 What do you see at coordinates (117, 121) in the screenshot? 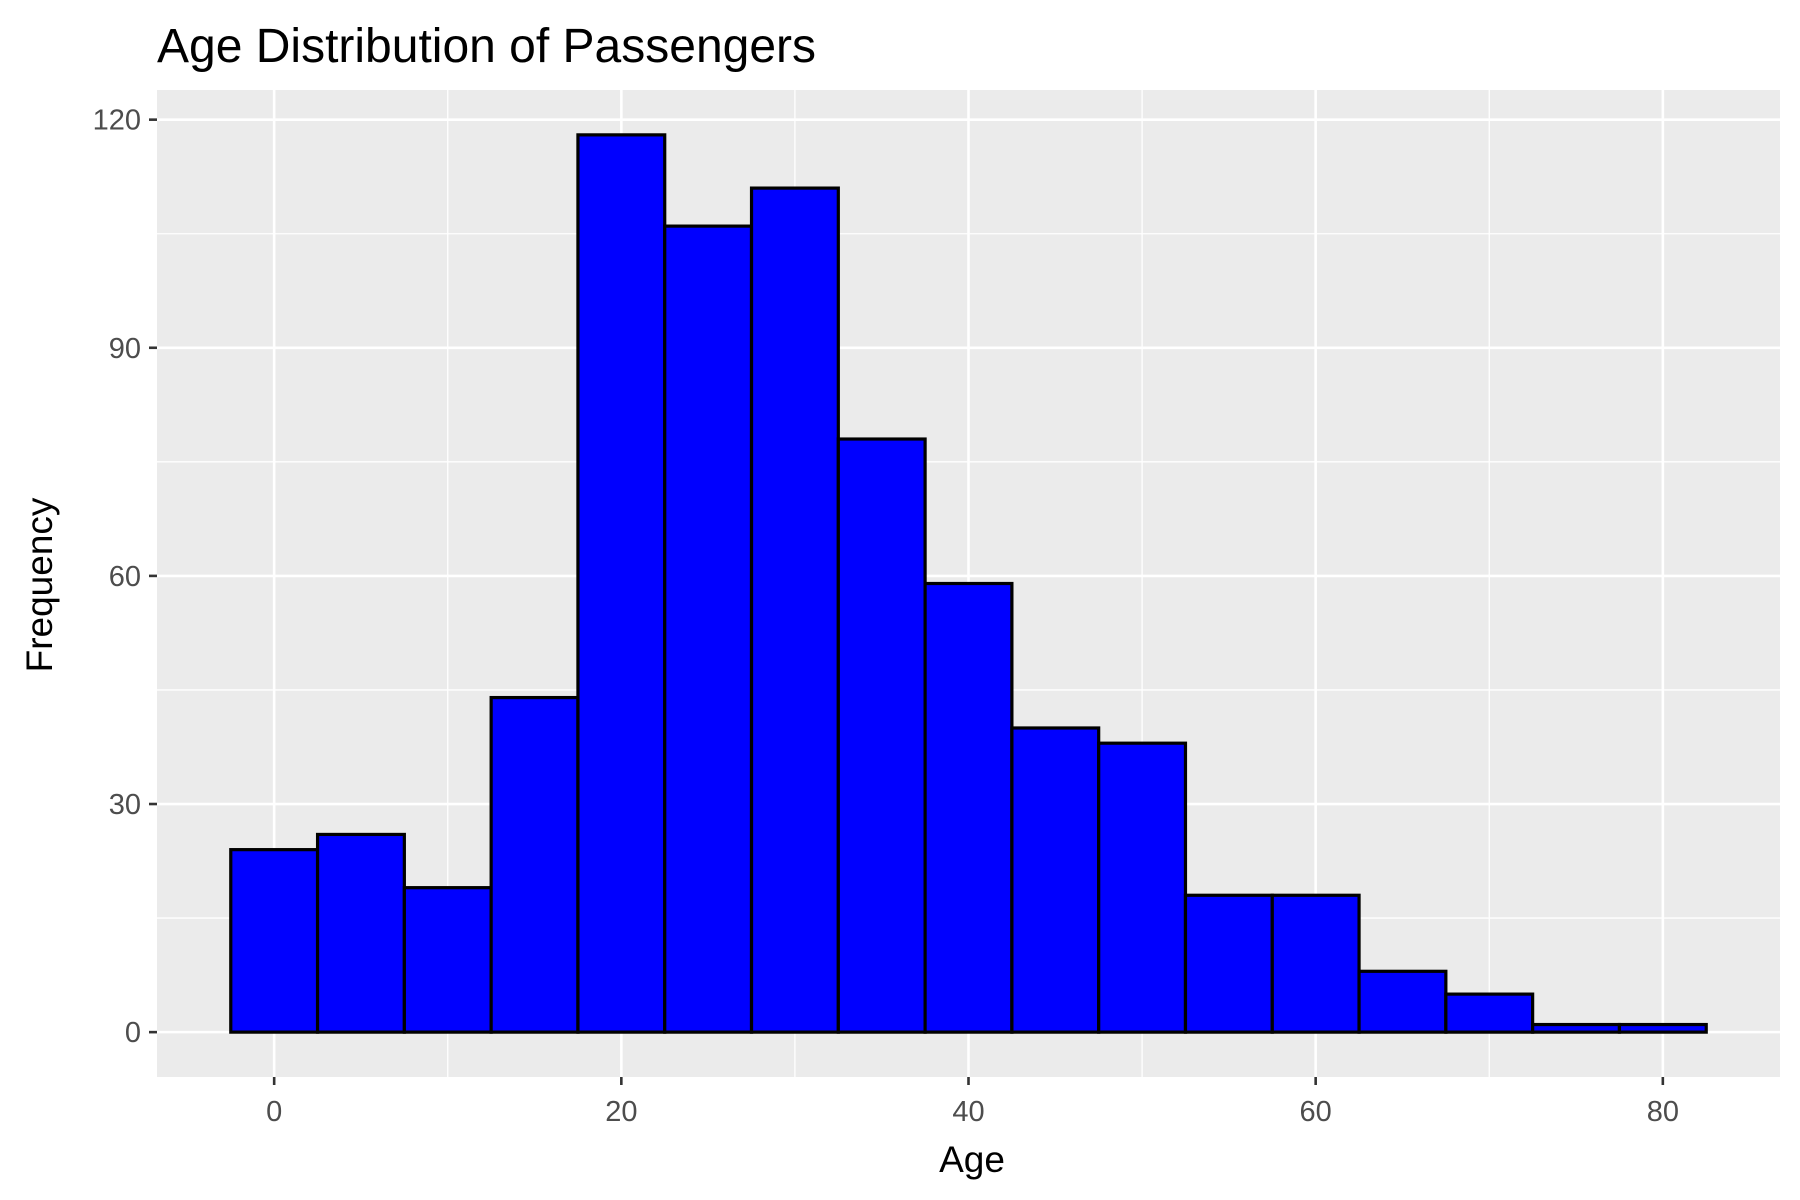
I see `y-tick-label: 120` at bounding box center [117, 121].